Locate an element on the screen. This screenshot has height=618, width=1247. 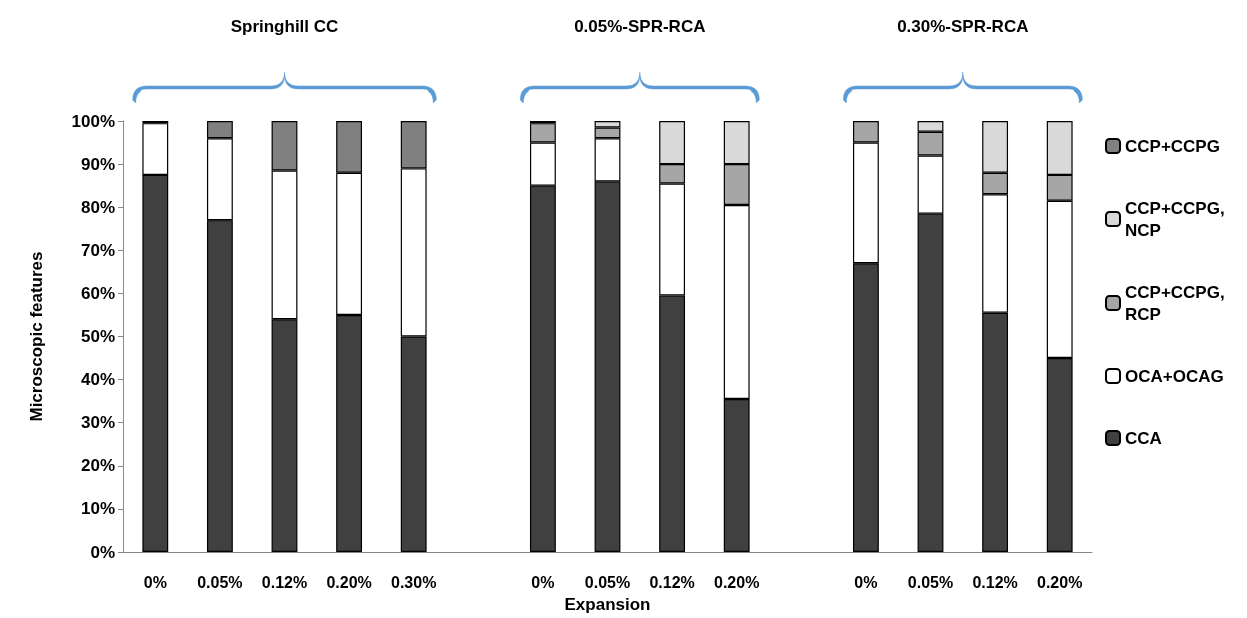
y-tick-label: 50% is located at coordinates (97, 336).